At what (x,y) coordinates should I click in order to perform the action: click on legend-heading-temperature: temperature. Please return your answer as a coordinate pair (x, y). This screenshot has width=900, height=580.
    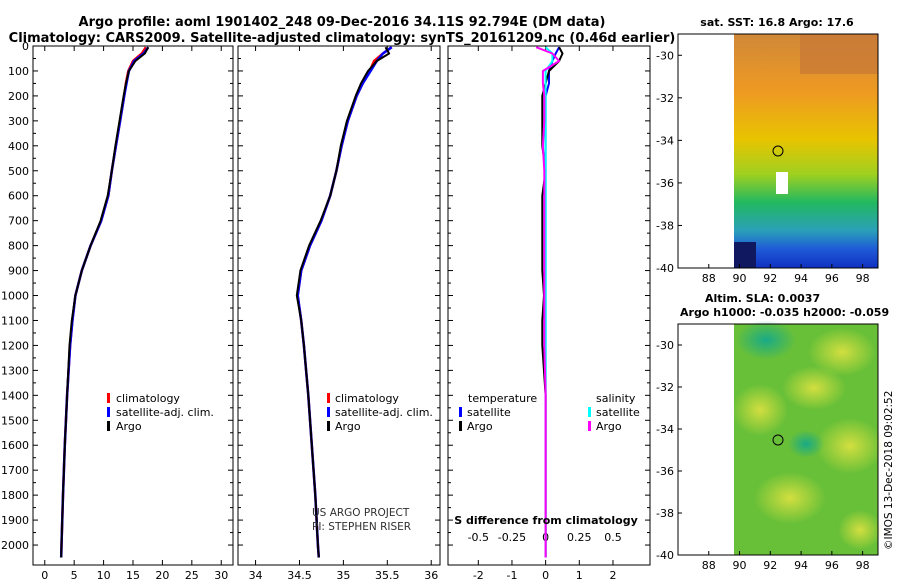
    Looking at the image, I should click on (502, 398).